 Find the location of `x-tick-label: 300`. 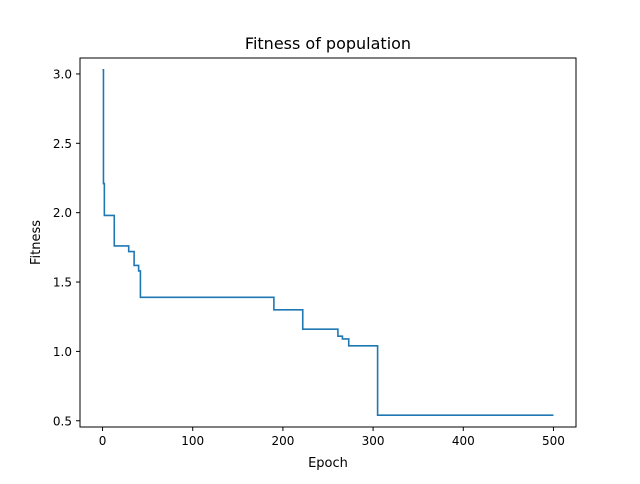

x-tick-label: 300 is located at coordinates (373, 441).